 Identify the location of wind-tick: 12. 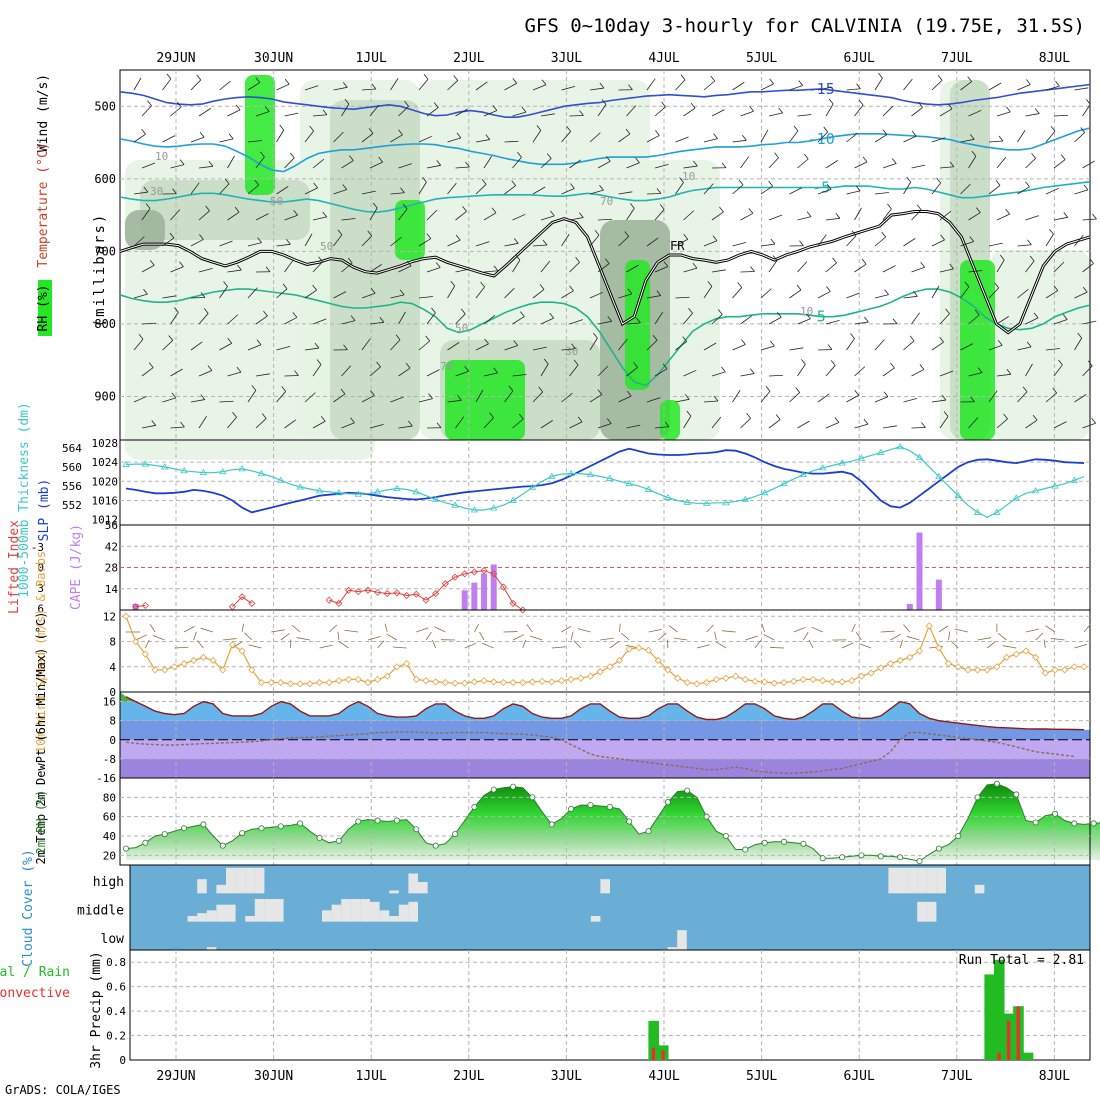
(109, 616).